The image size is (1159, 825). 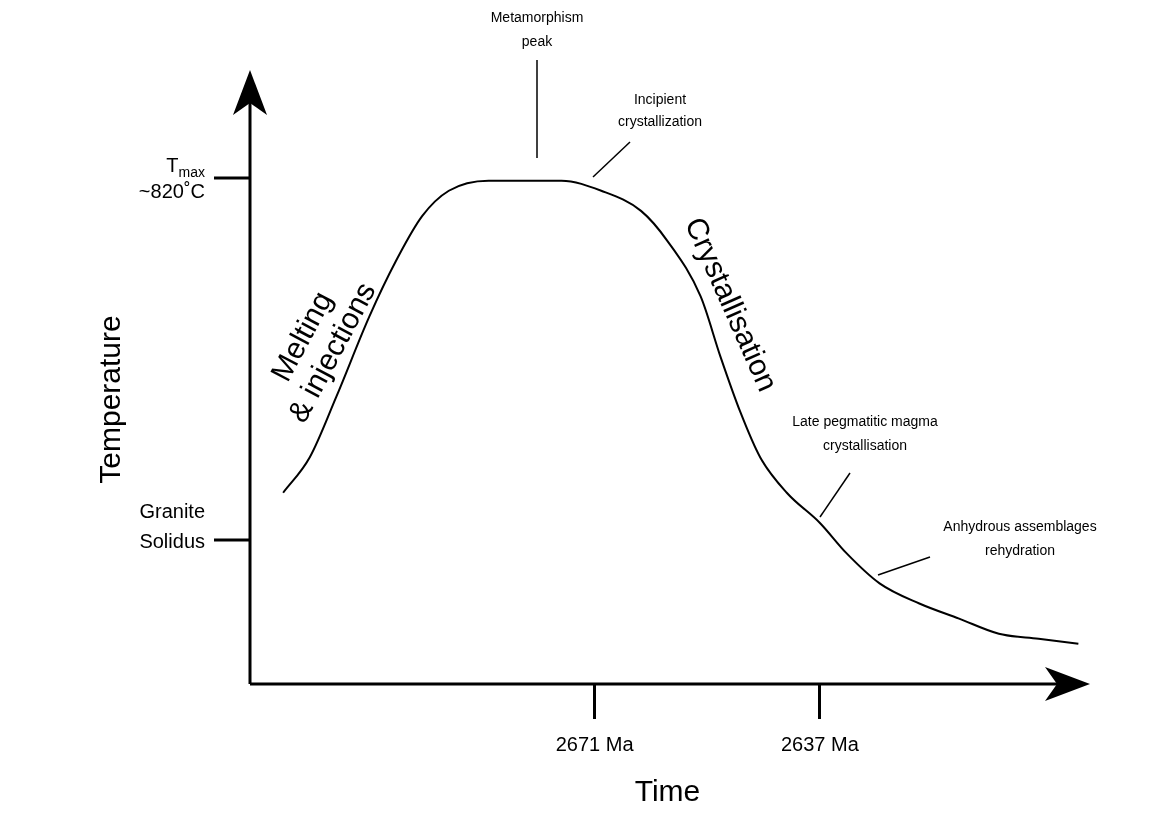 What do you see at coordinates (537, 28) in the screenshot?
I see `text: Metamorphism peak` at bounding box center [537, 28].